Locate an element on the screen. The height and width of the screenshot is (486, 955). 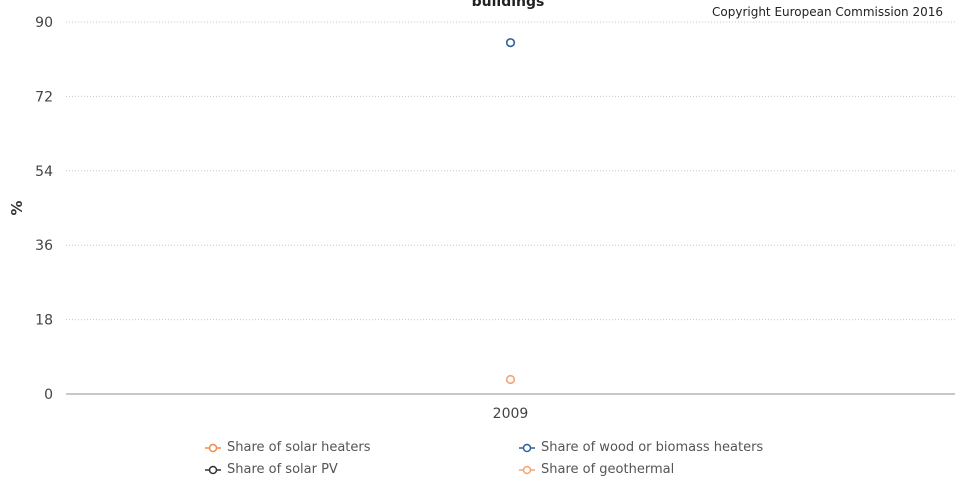
legend-item-wood-biomass-heaters: Share of wood or biomass heaters is located at coordinates (679, 447).